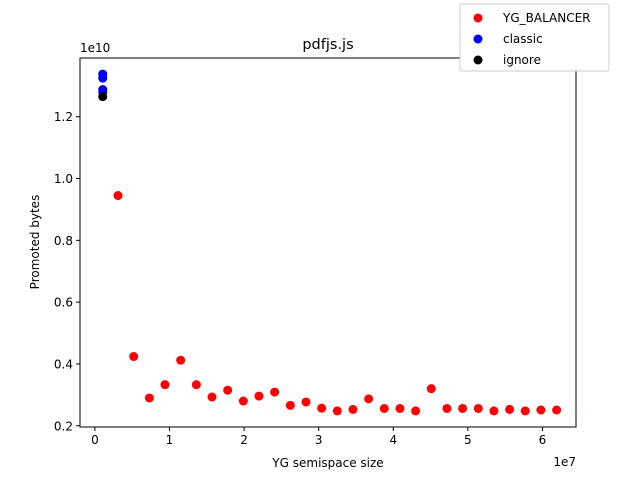 The width and height of the screenshot is (640, 480). What do you see at coordinates (319, 440) in the screenshot?
I see `x-tick-label: 3` at bounding box center [319, 440].